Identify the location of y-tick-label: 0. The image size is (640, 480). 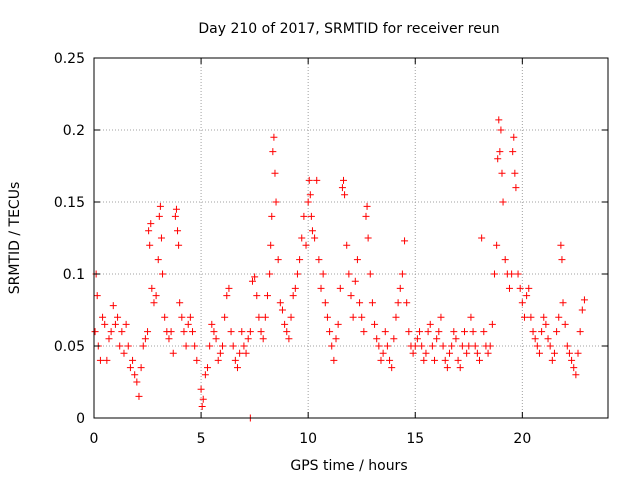
(80, 419).